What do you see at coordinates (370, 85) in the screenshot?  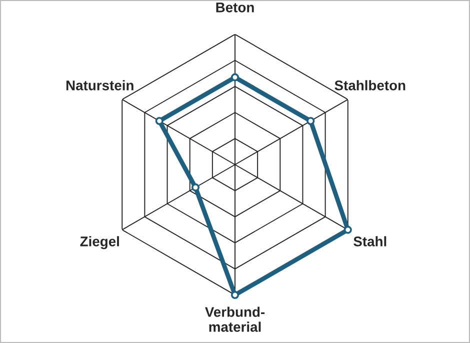 I see `spoke-label: Stahlbeton` at bounding box center [370, 85].